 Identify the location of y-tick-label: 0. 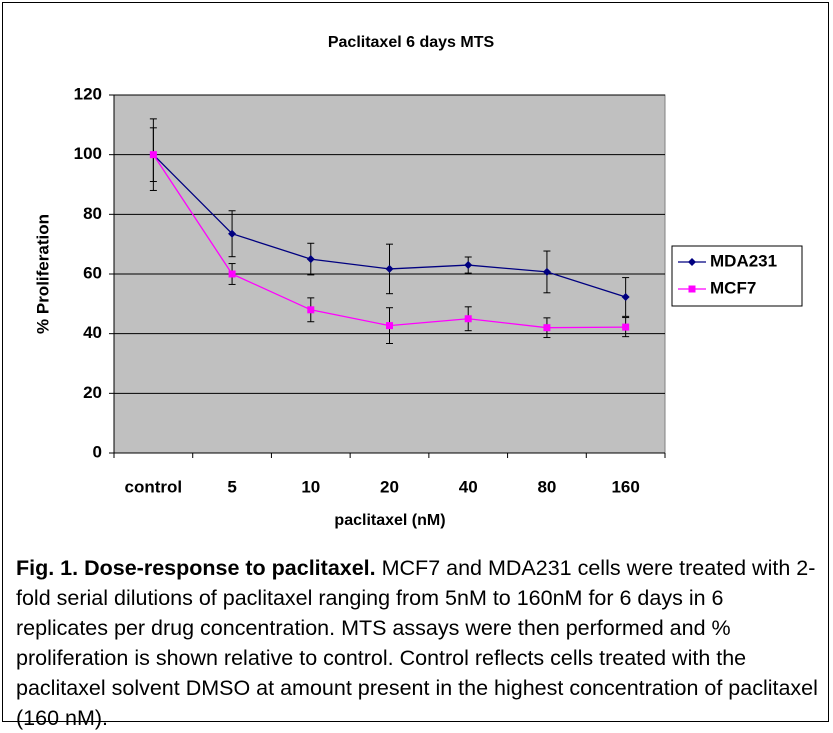
(97, 451).